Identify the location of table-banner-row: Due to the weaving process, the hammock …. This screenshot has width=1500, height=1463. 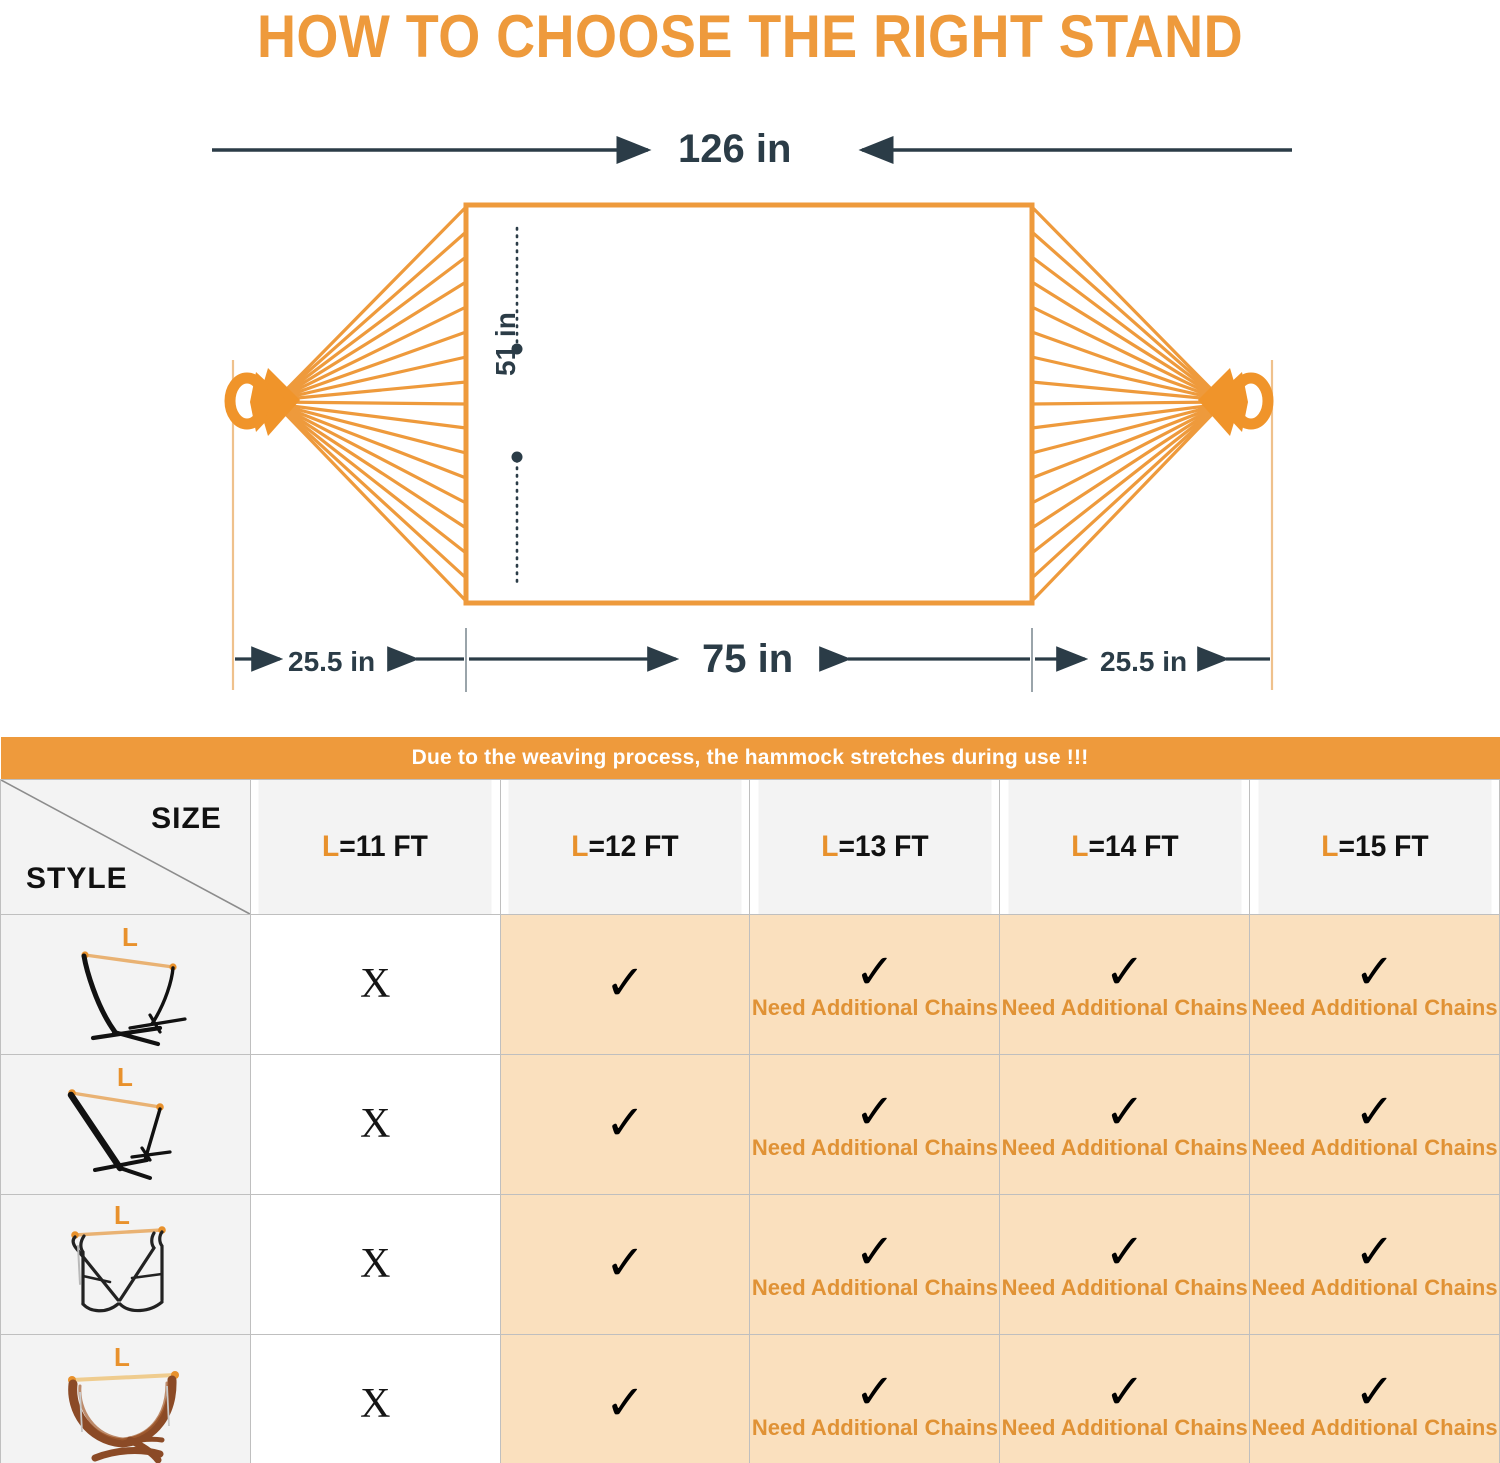
(750, 758).